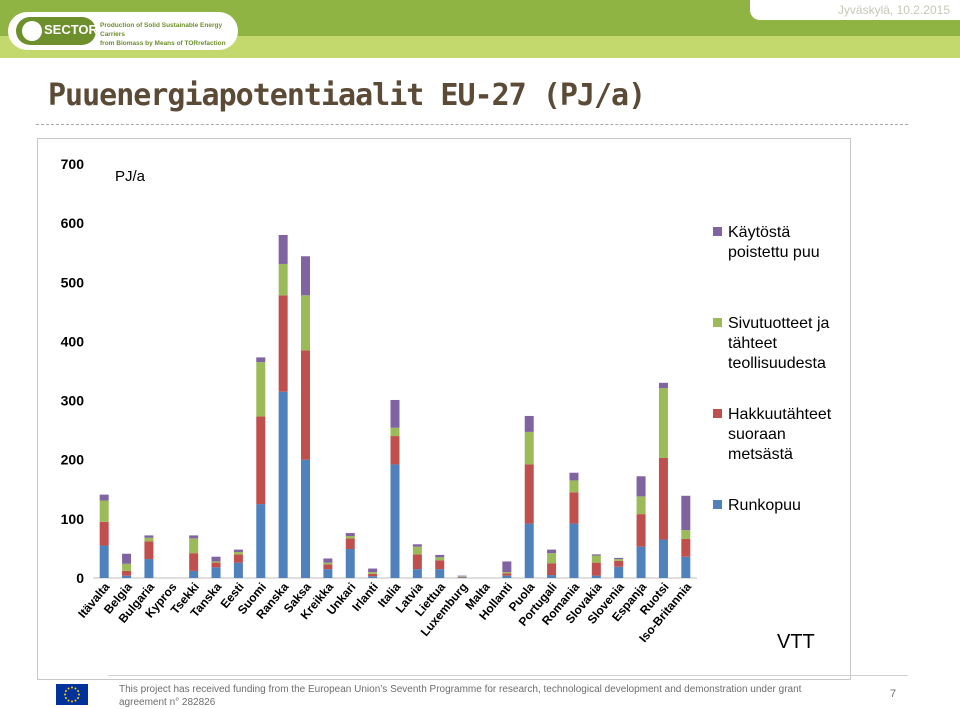  Describe the element at coordinates (796, 642) in the screenshot. I see `source-watermark: VTT` at that location.